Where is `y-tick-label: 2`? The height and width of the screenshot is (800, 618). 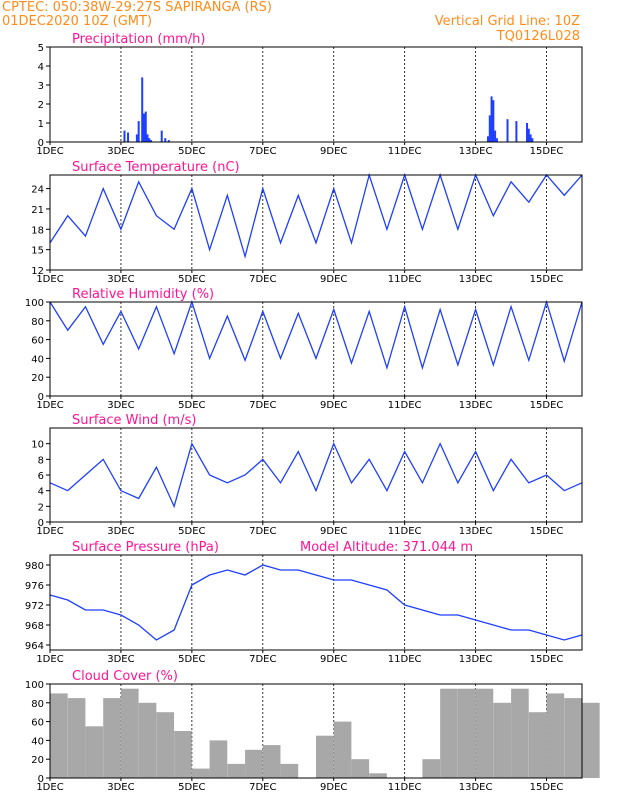
y-tick-label: 2 is located at coordinates (41, 105).